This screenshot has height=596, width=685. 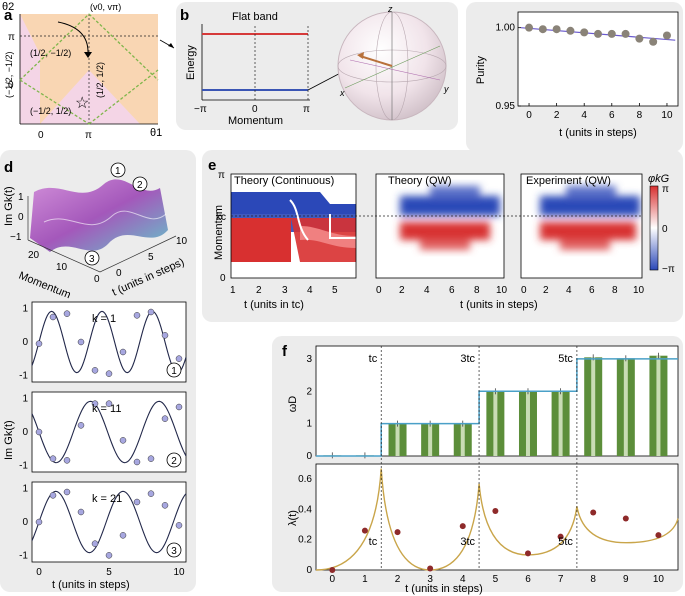 What do you see at coordinates (640, 115) in the screenshot?
I see `purity-xtick-label: 8` at bounding box center [640, 115].